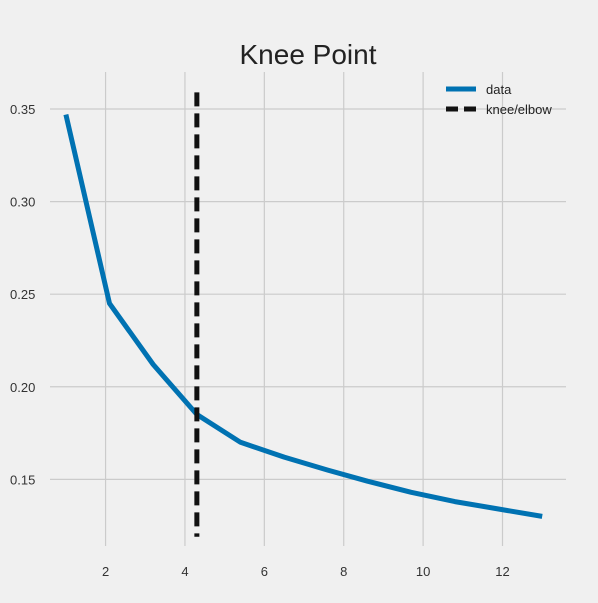  Describe the element at coordinates (264, 571) in the screenshot. I see `x-tick-label: 6` at that location.